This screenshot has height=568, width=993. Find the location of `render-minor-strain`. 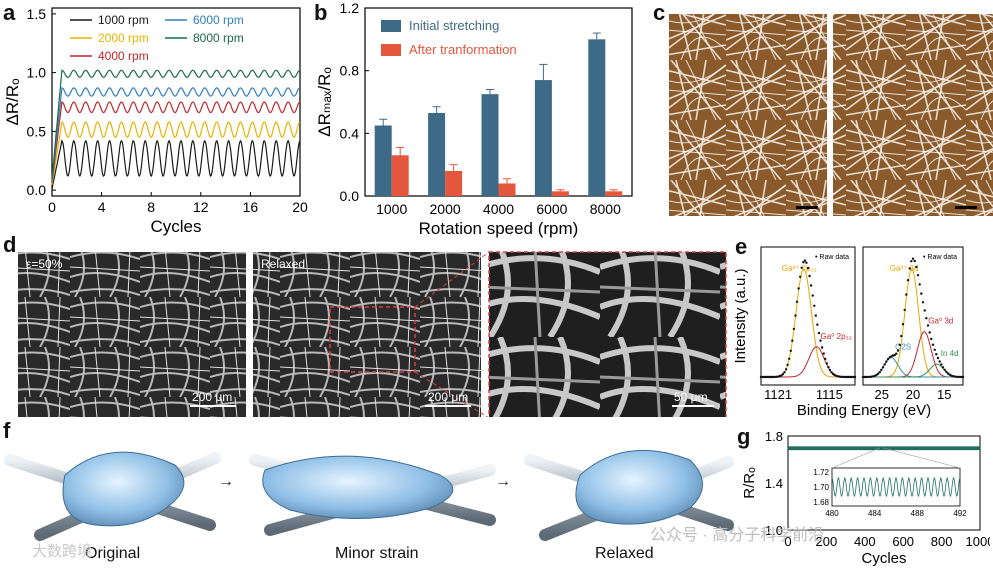

render-minor-strain is located at coordinates (372, 495).